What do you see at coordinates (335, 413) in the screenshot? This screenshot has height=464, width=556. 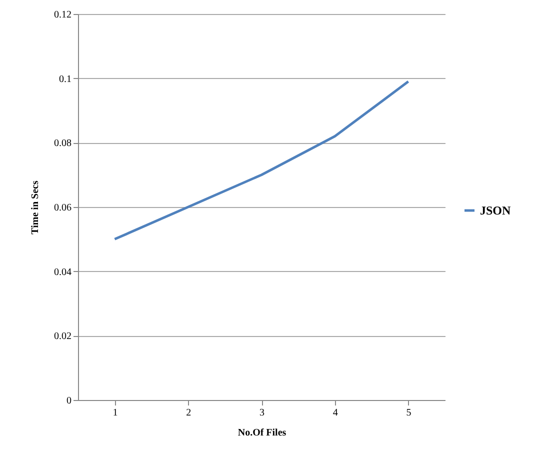 I see `x-tick-label: 4` at bounding box center [335, 413].